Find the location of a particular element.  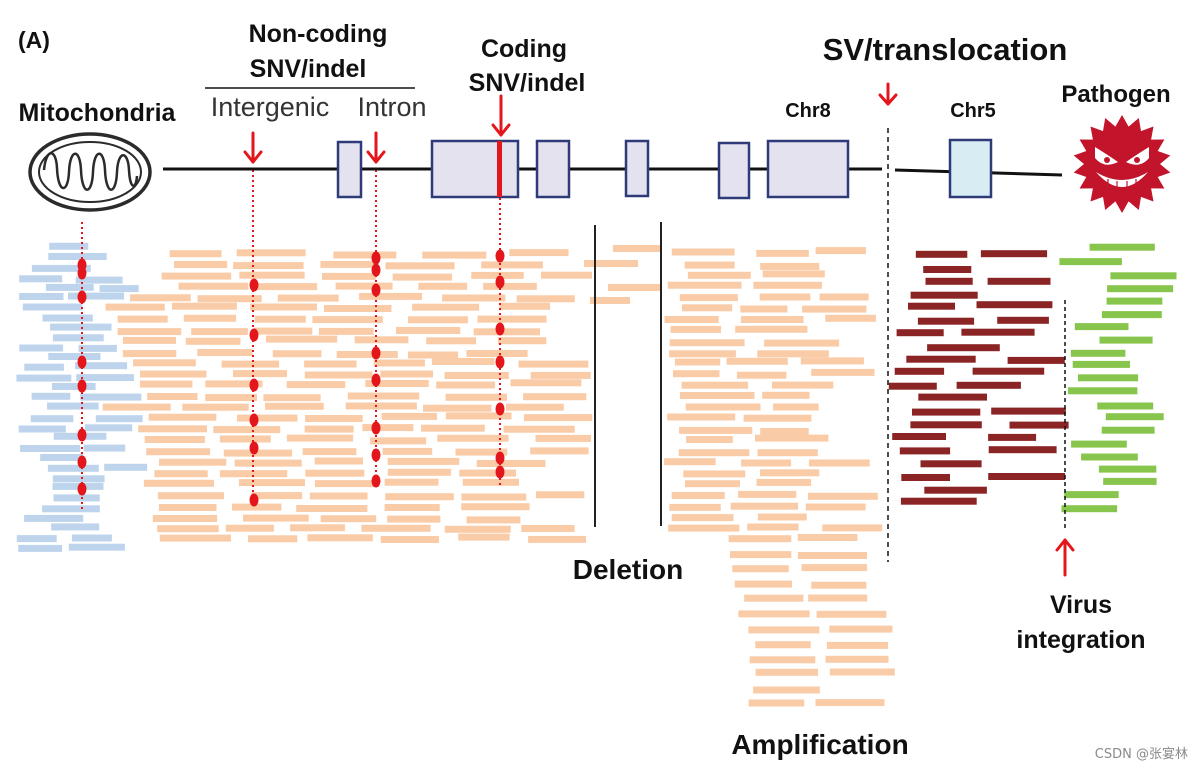

mitochondria-icon is located at coordinates (90, 172).